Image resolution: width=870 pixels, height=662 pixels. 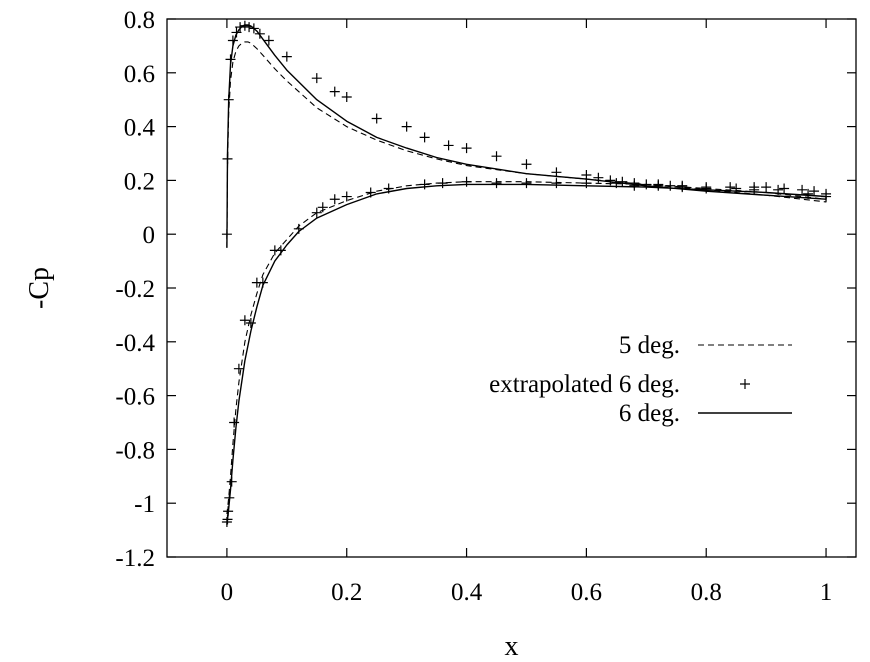 What do you see at coordinates (135, 343) in the screenshot?
I see `y-tick-label: -0.4` at bounding box center [135, 343].